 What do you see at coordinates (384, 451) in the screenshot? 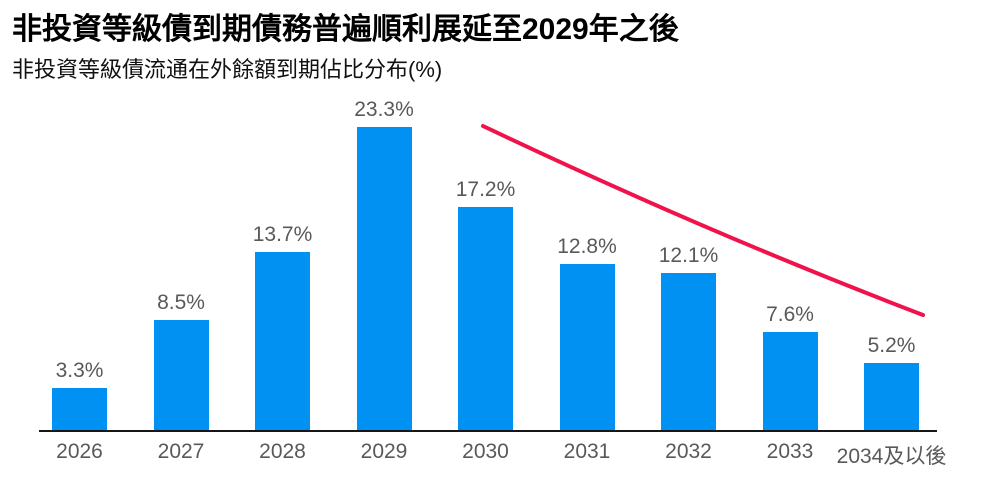
I see `x-axis-tick-label: 2029` at bounding box center [384, 451].